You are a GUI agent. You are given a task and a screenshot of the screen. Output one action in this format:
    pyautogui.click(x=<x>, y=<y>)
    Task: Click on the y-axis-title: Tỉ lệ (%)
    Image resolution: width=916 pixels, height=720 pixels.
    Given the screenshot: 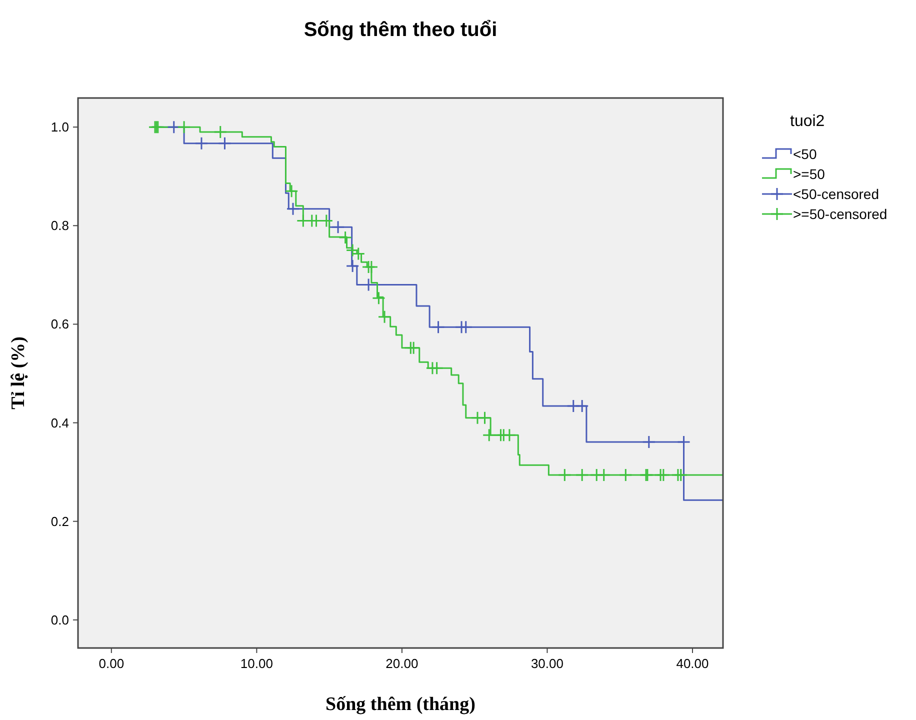 What is the action you would take?
    pyautogui.click(x=18, y=373)
    